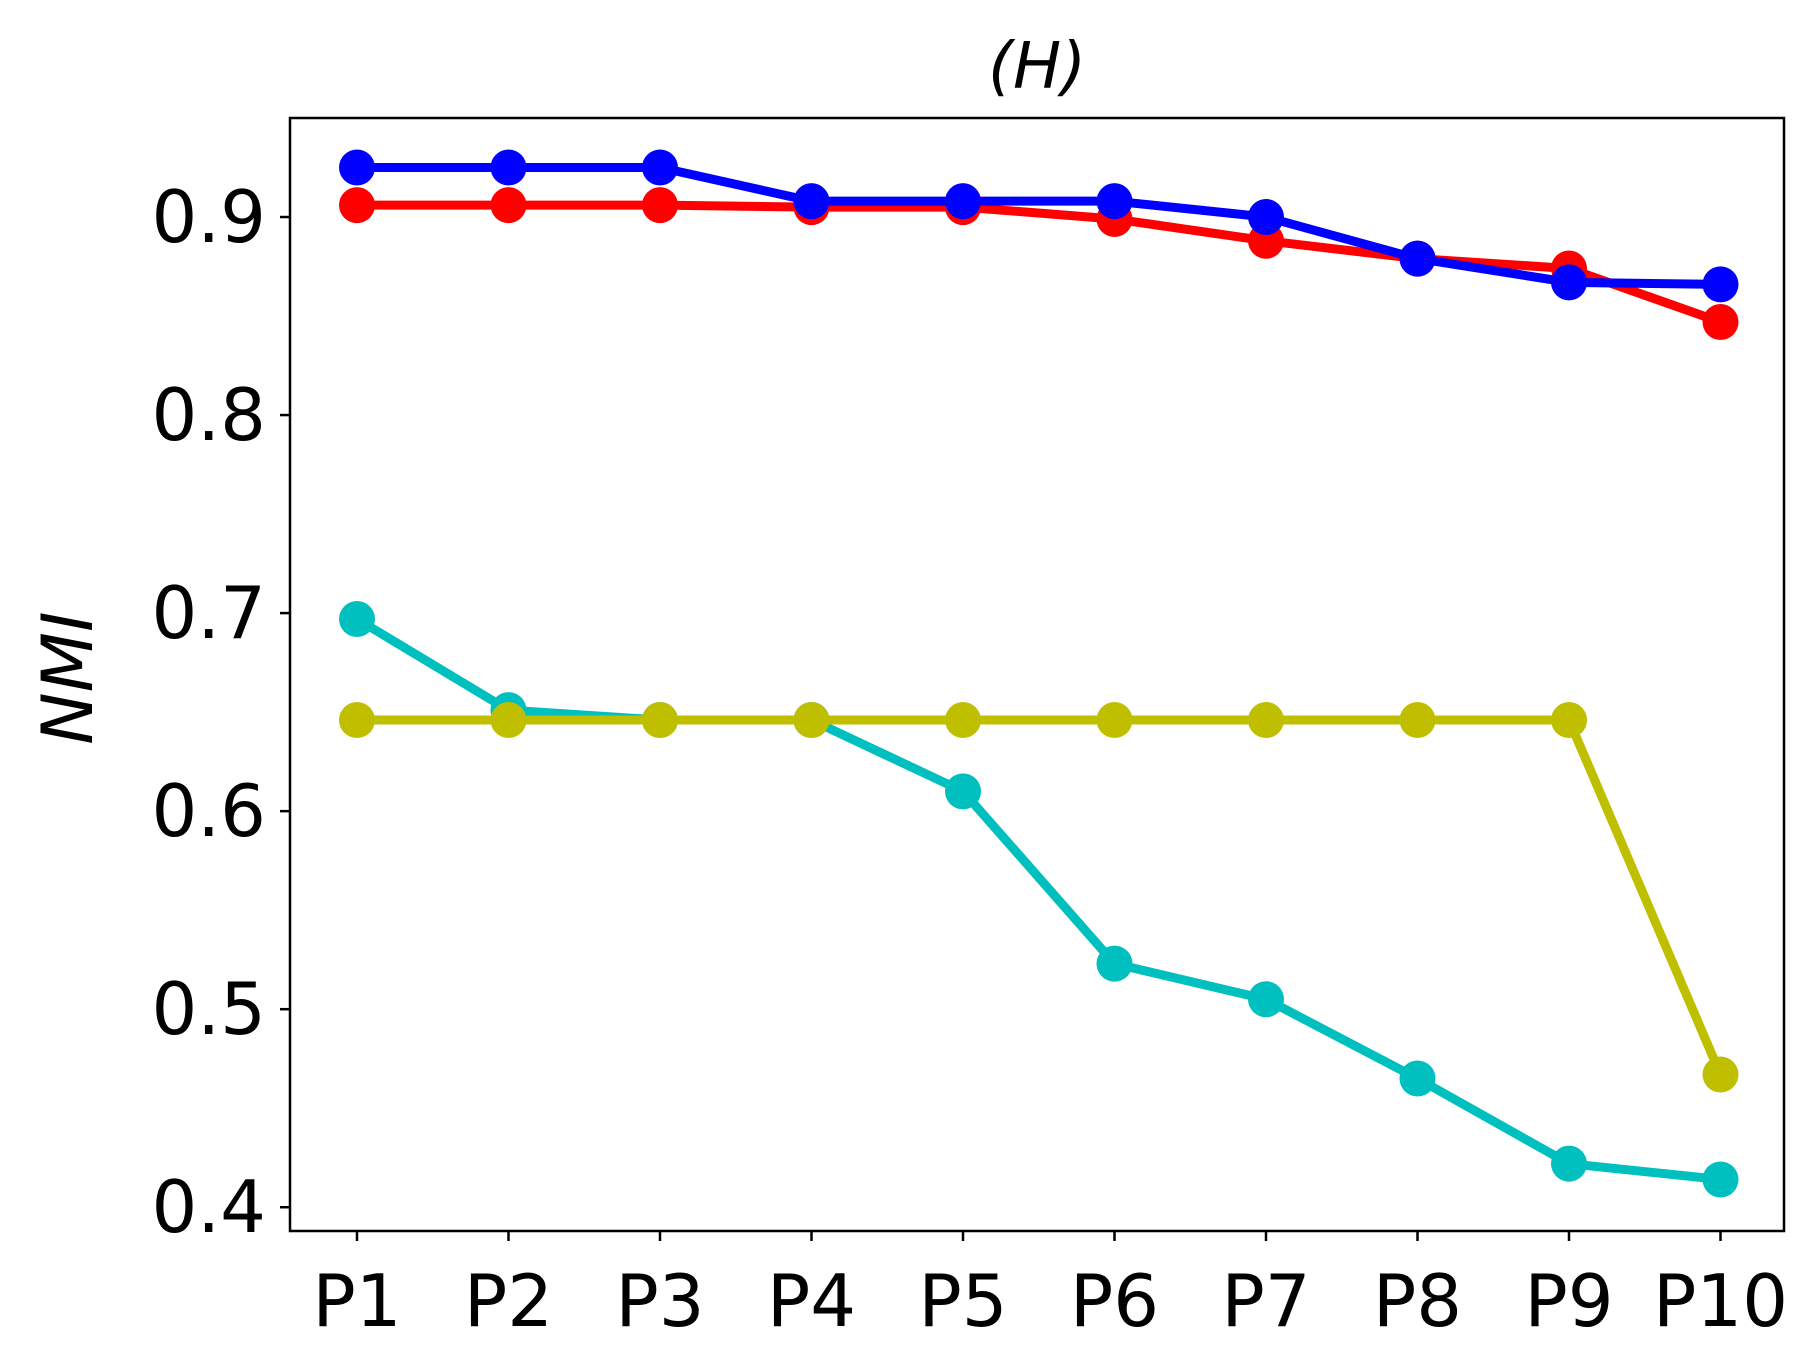  What do you see at coordinates (208, 1009) in the screenshot?
I see `y-tick-label: 0.5` at bounding box center [208, 1009].